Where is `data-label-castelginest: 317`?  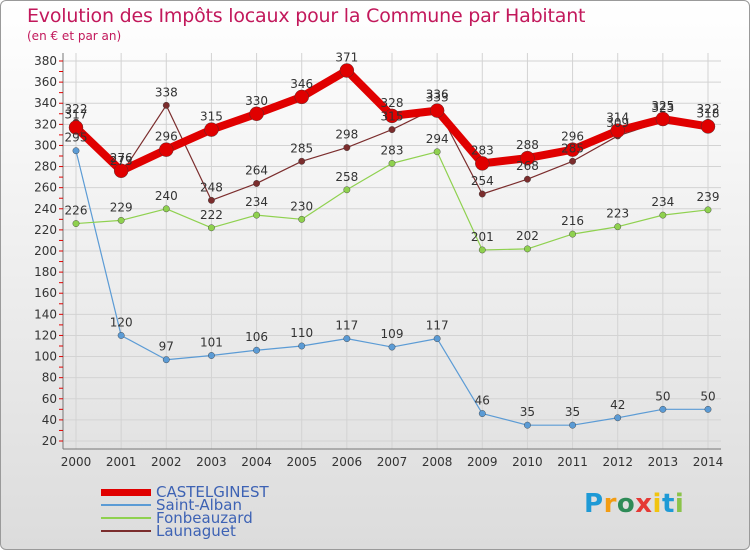
data-label-castelginest: 317 is located at coordinates (76, 115).